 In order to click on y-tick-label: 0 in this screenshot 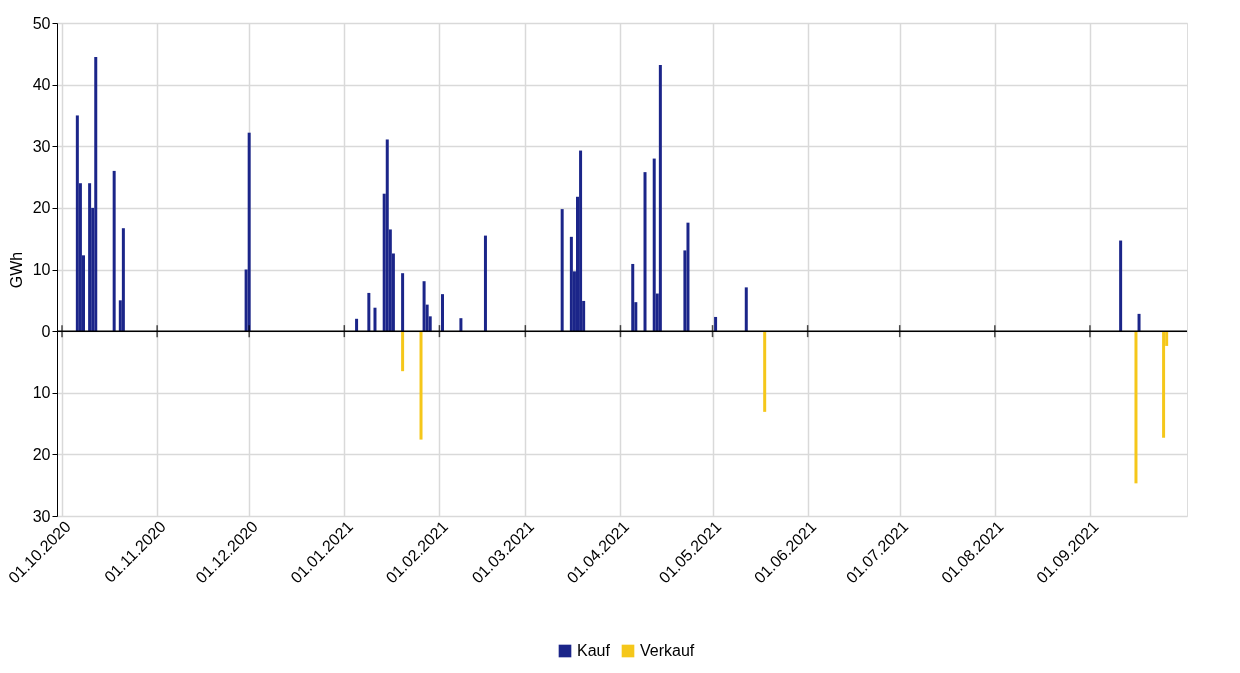, I will do `click(46, 331)`.